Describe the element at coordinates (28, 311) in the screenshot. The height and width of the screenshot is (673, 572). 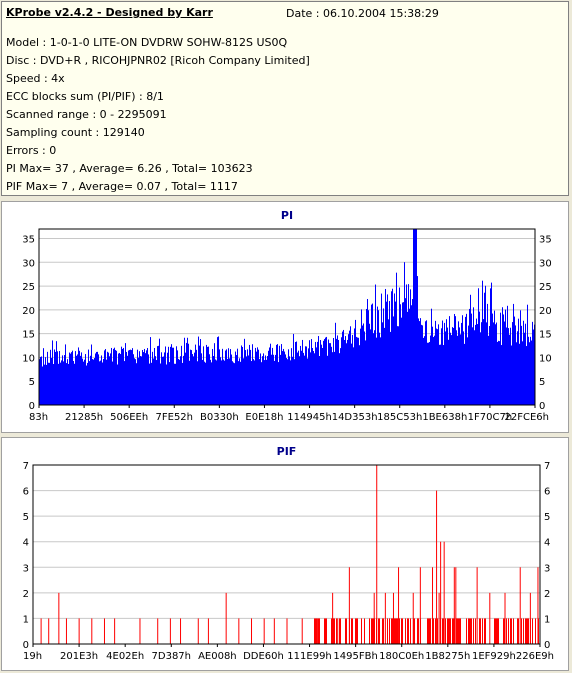
I see `y-tick-label: 20` at that location.